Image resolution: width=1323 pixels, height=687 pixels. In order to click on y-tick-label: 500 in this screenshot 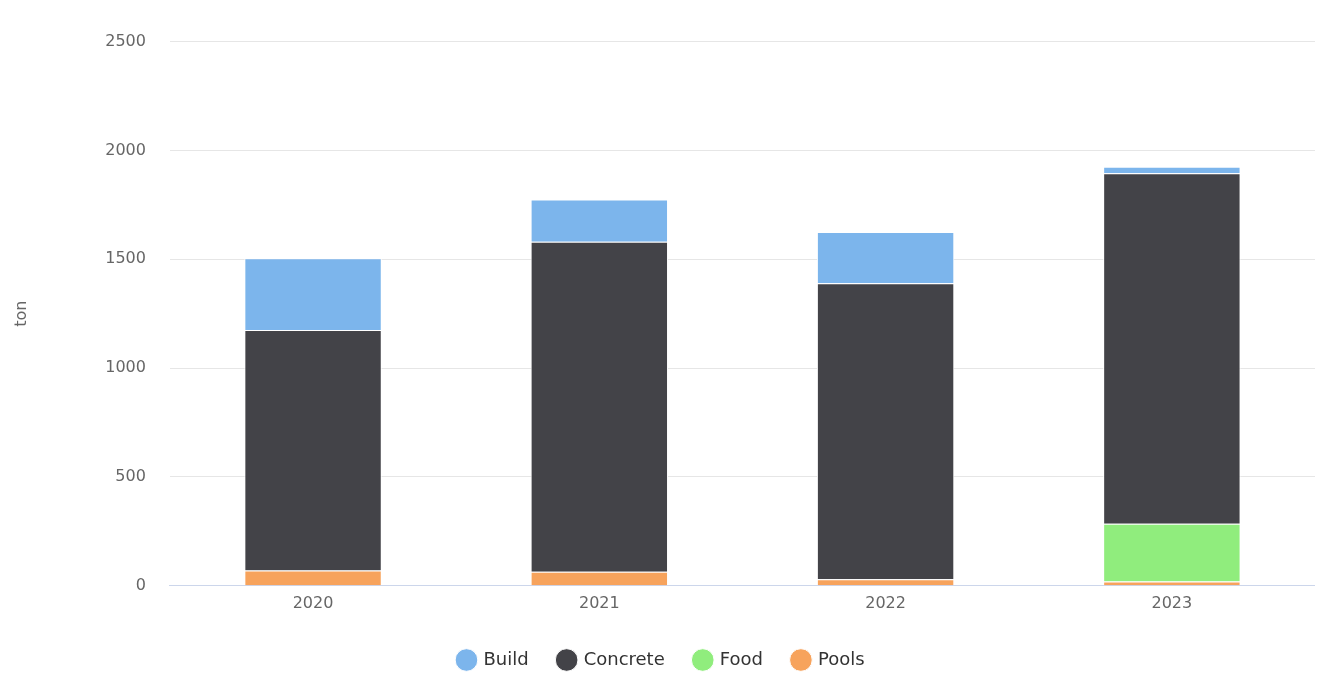, I will do `click(130, 476)`.